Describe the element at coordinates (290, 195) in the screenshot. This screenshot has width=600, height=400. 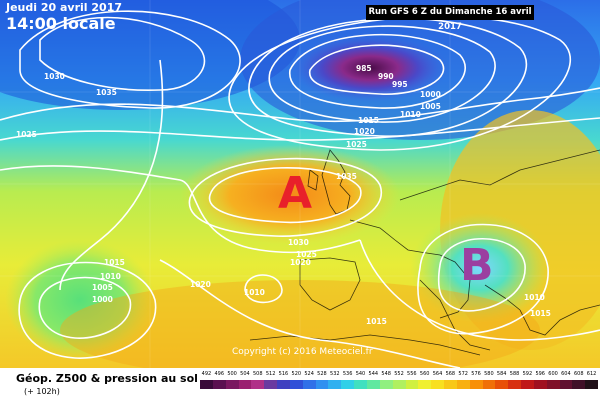
I see `high-pressure-field` at that location.